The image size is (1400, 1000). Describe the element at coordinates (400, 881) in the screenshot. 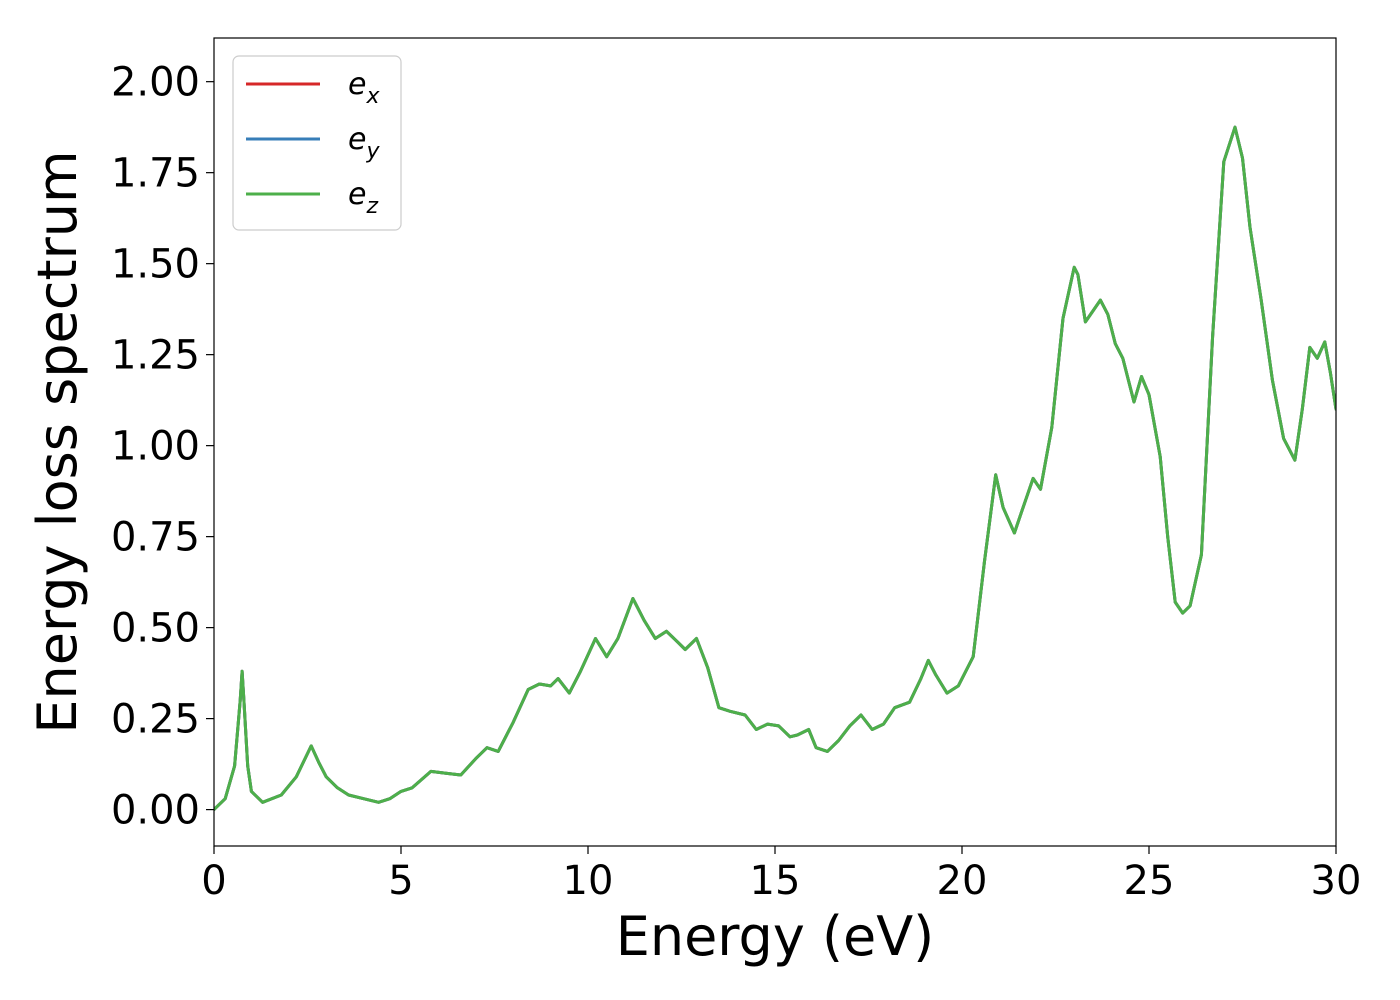

I see `x-tick-label: 5` at that location.